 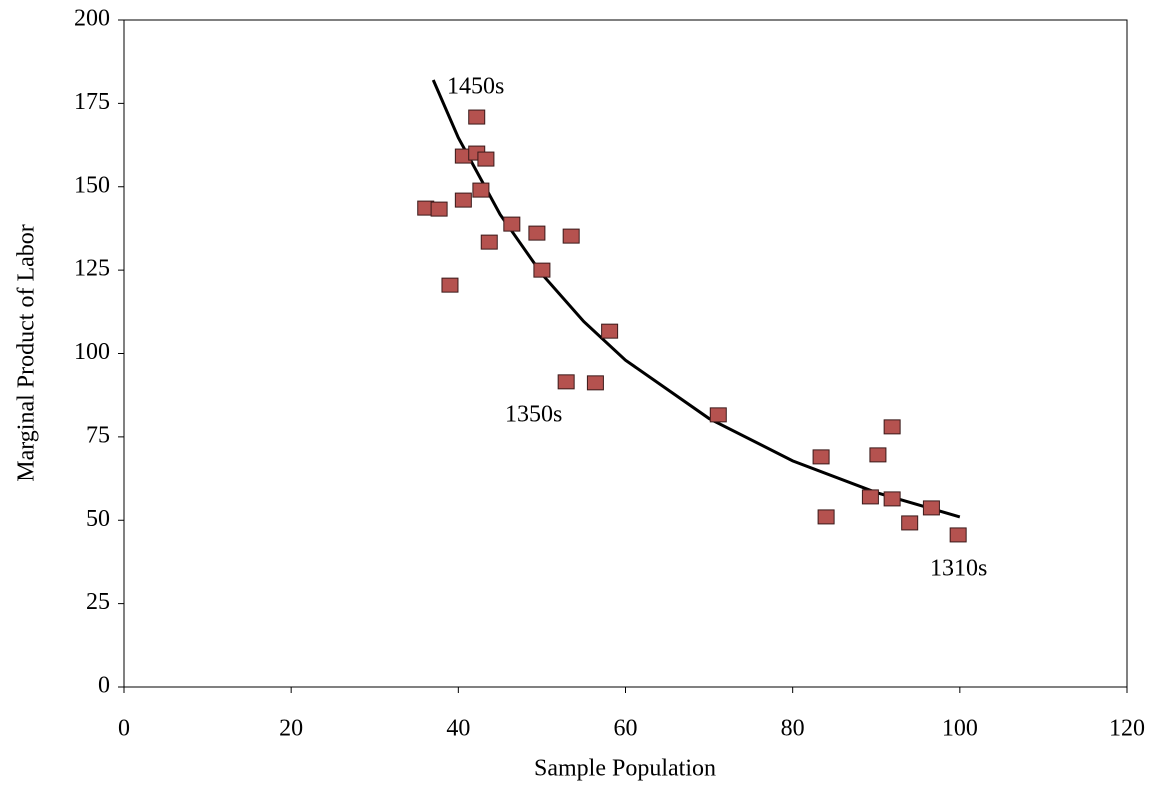 What do you see at coordinates (625, 769) in the screenshot?
I see `x-axis-label: Sample Population` at bounding box center [625, 769].